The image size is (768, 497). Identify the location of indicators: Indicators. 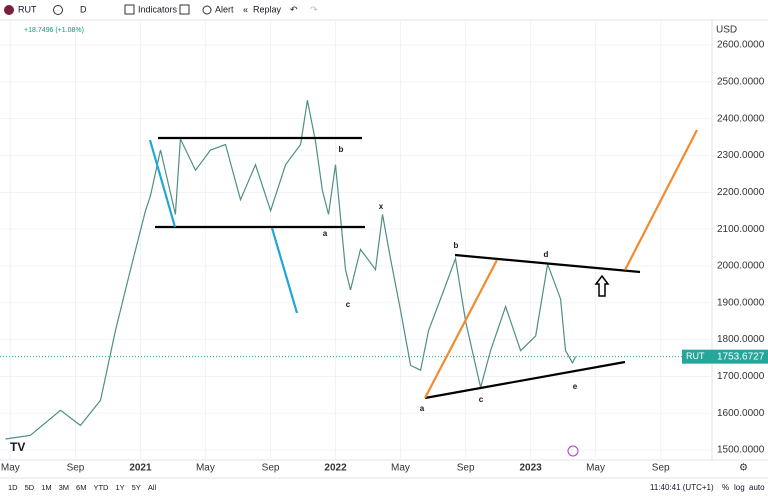
(158, 9).